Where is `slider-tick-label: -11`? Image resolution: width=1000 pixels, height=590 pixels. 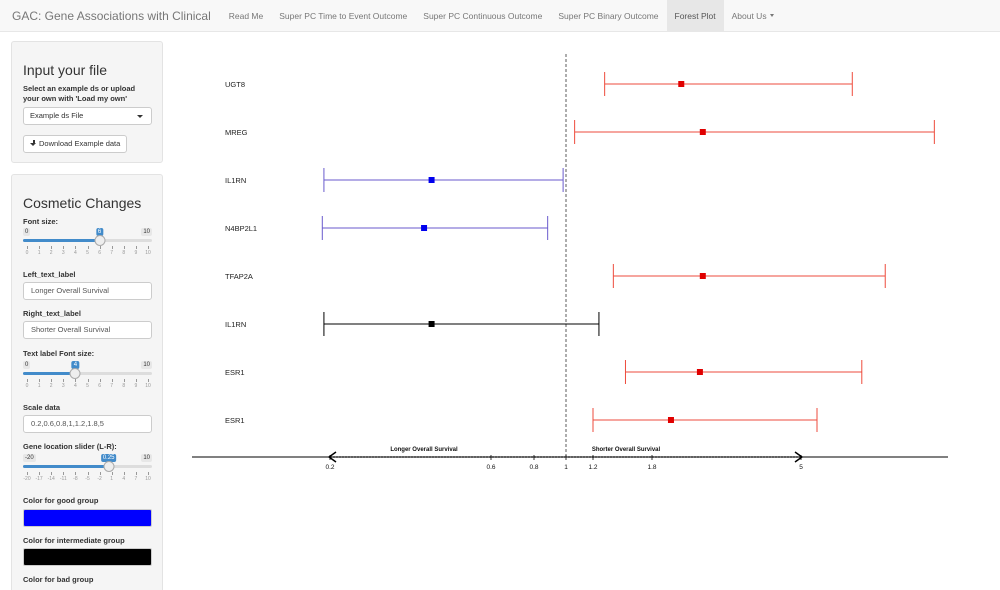
slider-tick-label: -11 is located at coordinates (63, 479).